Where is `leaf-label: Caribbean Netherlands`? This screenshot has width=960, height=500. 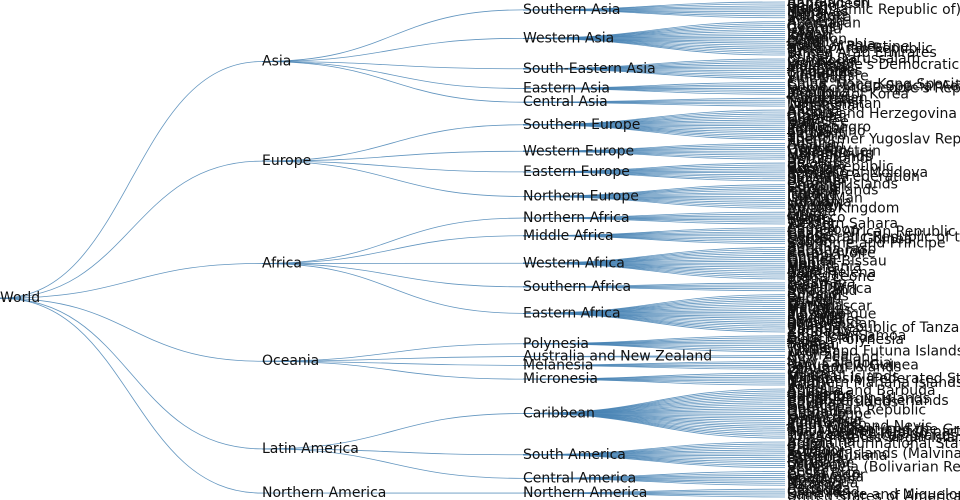
leaf-label: Caribbean Netherlands is located at coordinates (868, 401).